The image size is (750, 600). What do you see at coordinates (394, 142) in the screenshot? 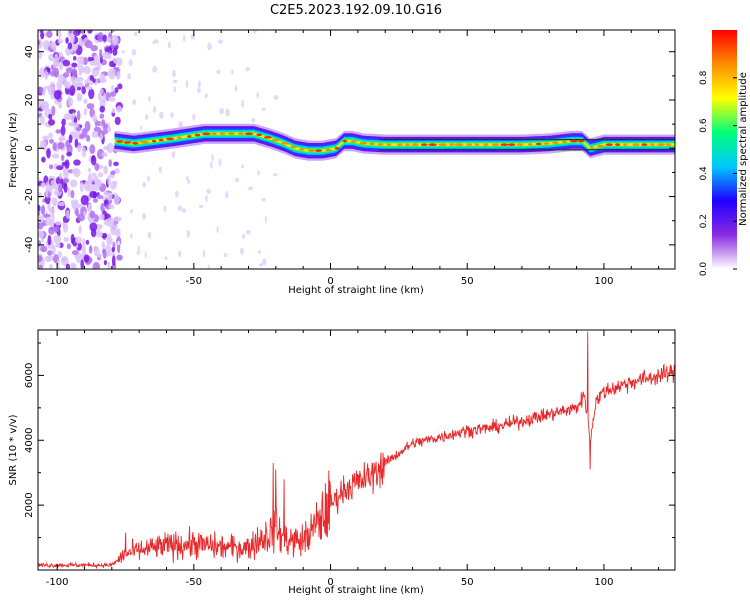
I see `spectrogram-ridge` at bounding box center [394, 142].